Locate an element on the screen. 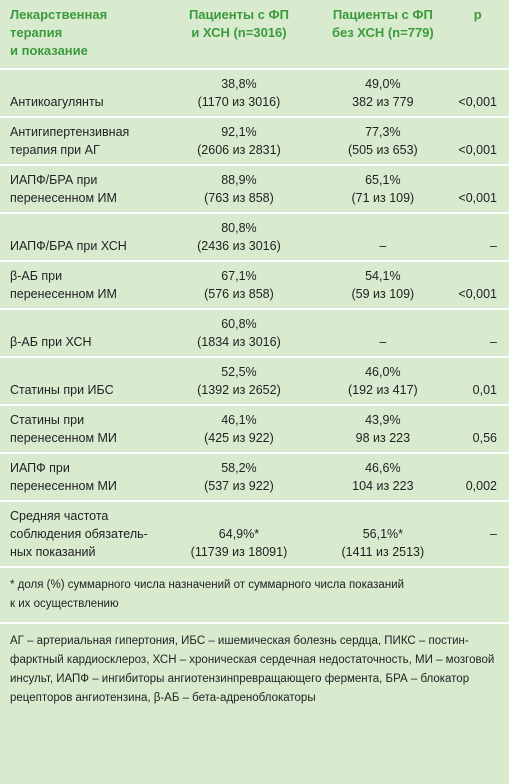 The width and height of the screenshot is (509, 784). table-cell: 54,1% (59 из 109) is located at coordinates (383, 284).